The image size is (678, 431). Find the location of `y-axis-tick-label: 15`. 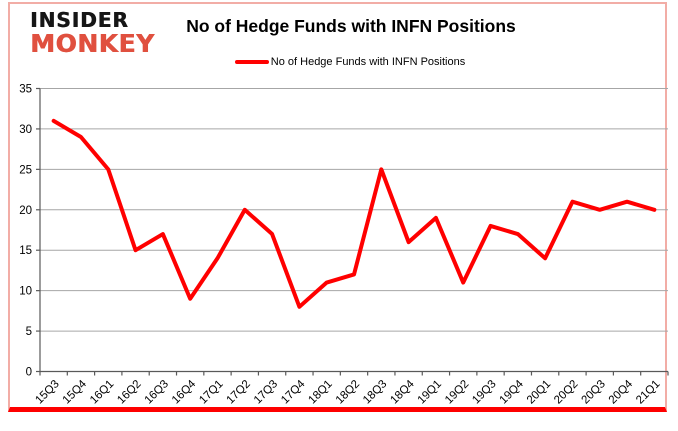

y-axis-tick-label: 15 is located at coordinates (25, 251).